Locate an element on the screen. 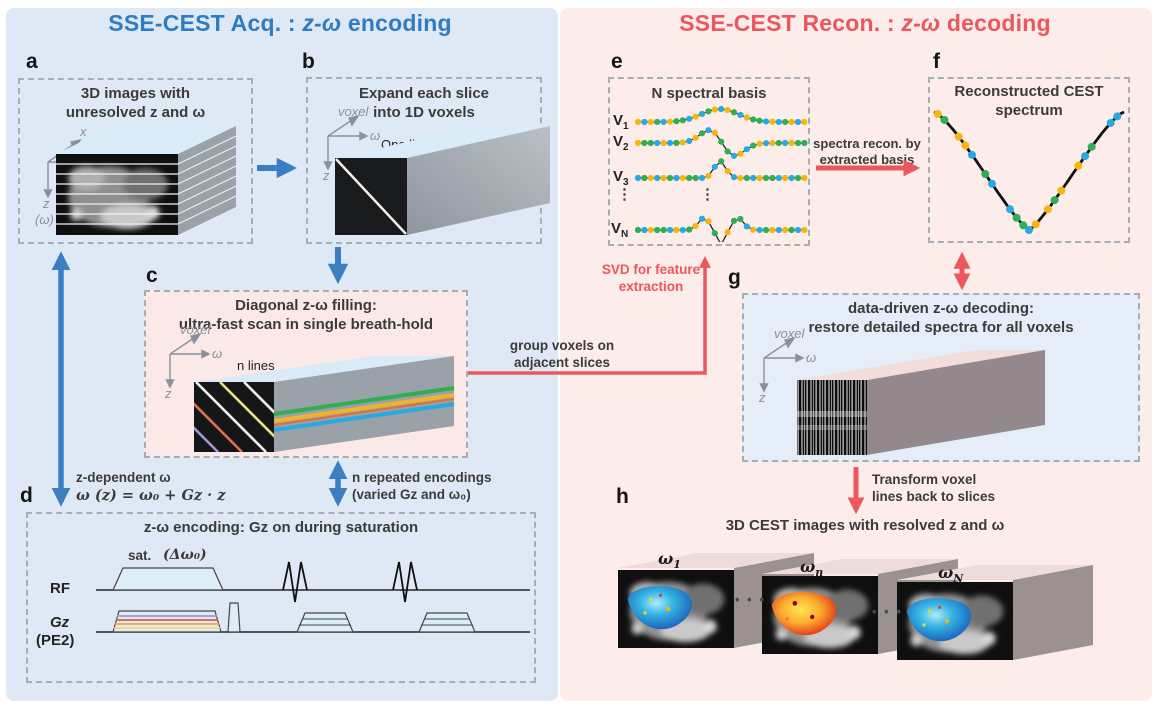 This screenshot has width=1158, height=709. svd-annotation: SVD for feature extraction is located at coordinates (651, 278).